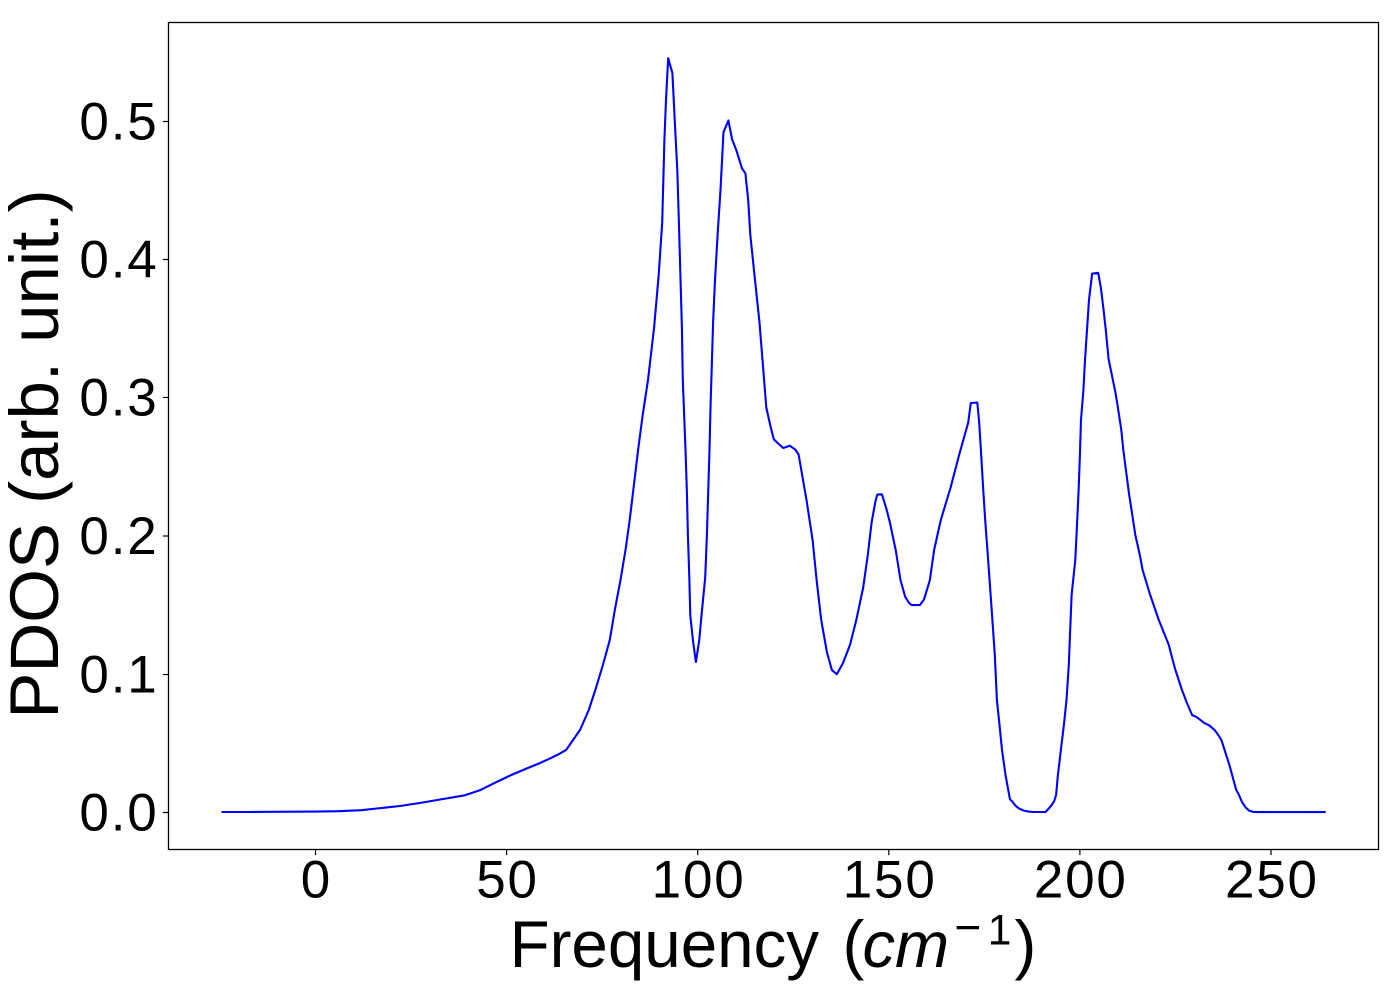 The image size is (1400, 1000). I want to click on svg-text: 0, so click(316, 880).